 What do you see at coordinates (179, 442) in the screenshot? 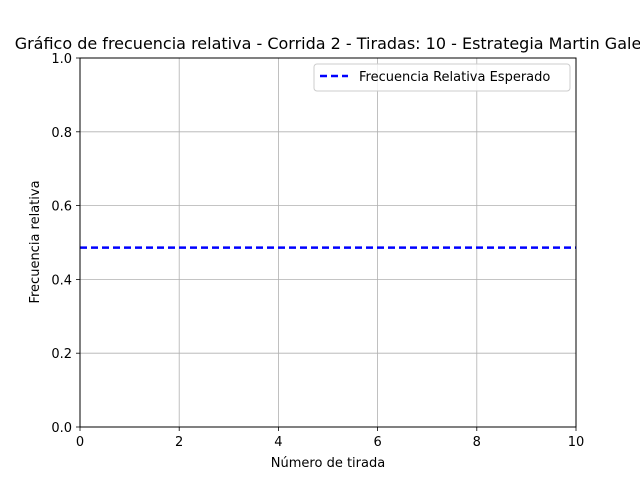
I see `x-tick-label: 2` at bounding box center [179, 442].